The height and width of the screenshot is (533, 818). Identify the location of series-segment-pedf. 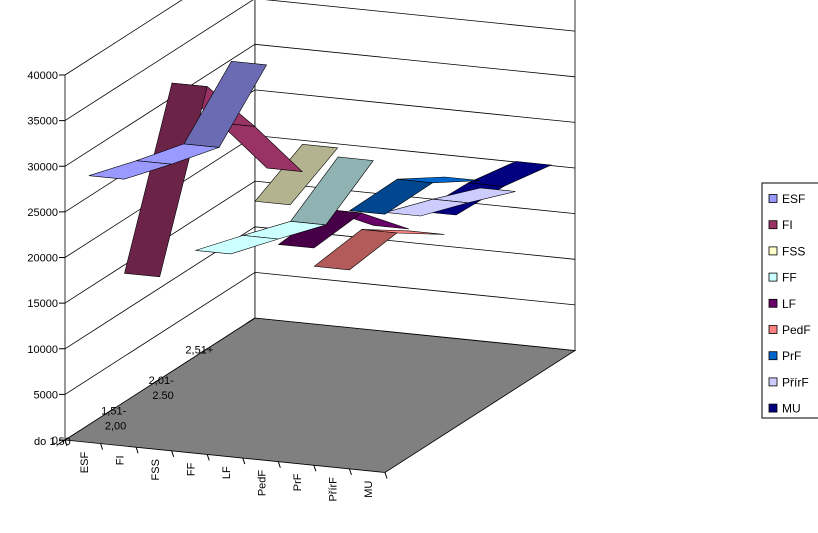
(355, 250).